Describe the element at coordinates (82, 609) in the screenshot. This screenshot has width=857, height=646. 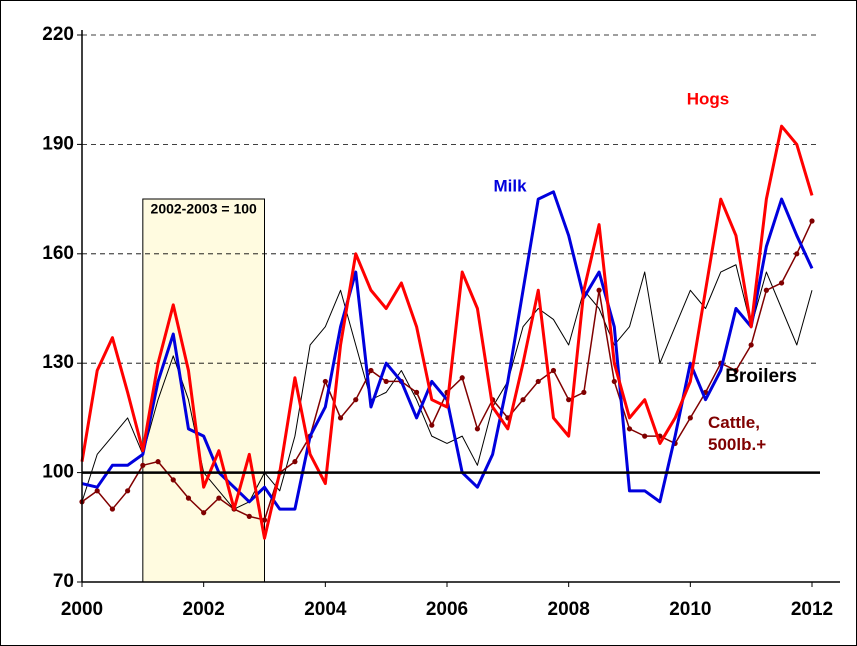
I see `x-tick-label: 2000` at that location.